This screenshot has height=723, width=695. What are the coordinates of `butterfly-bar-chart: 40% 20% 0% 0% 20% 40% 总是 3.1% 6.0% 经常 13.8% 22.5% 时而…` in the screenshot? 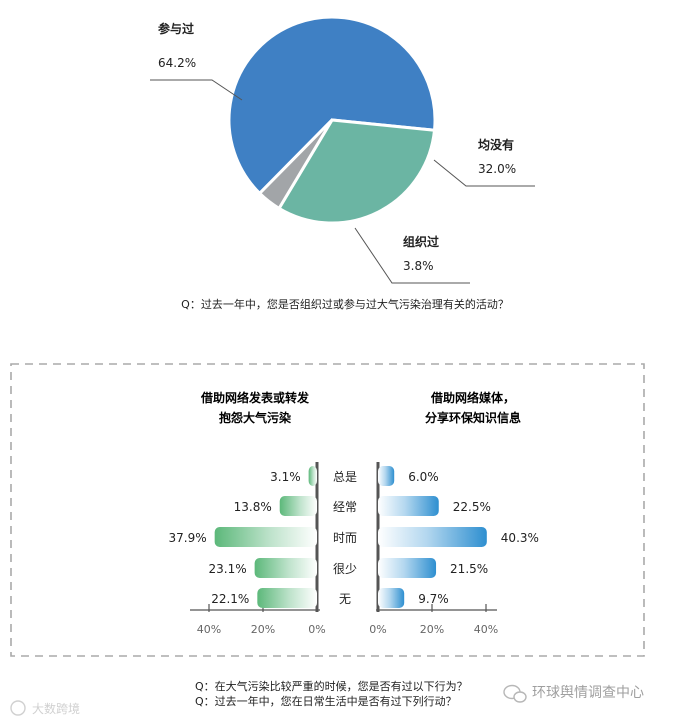 It's located at (354, 549).